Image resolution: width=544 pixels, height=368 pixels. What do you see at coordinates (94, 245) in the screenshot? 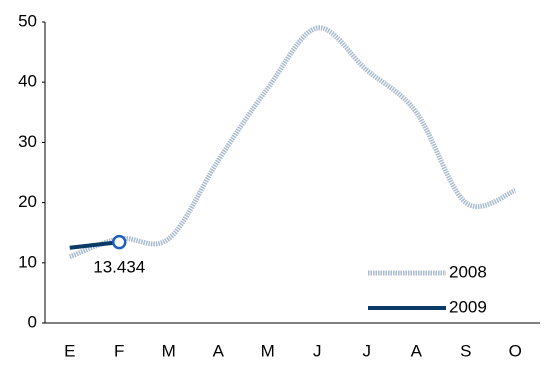
I see `series-line` at bounding box center [94, 245].